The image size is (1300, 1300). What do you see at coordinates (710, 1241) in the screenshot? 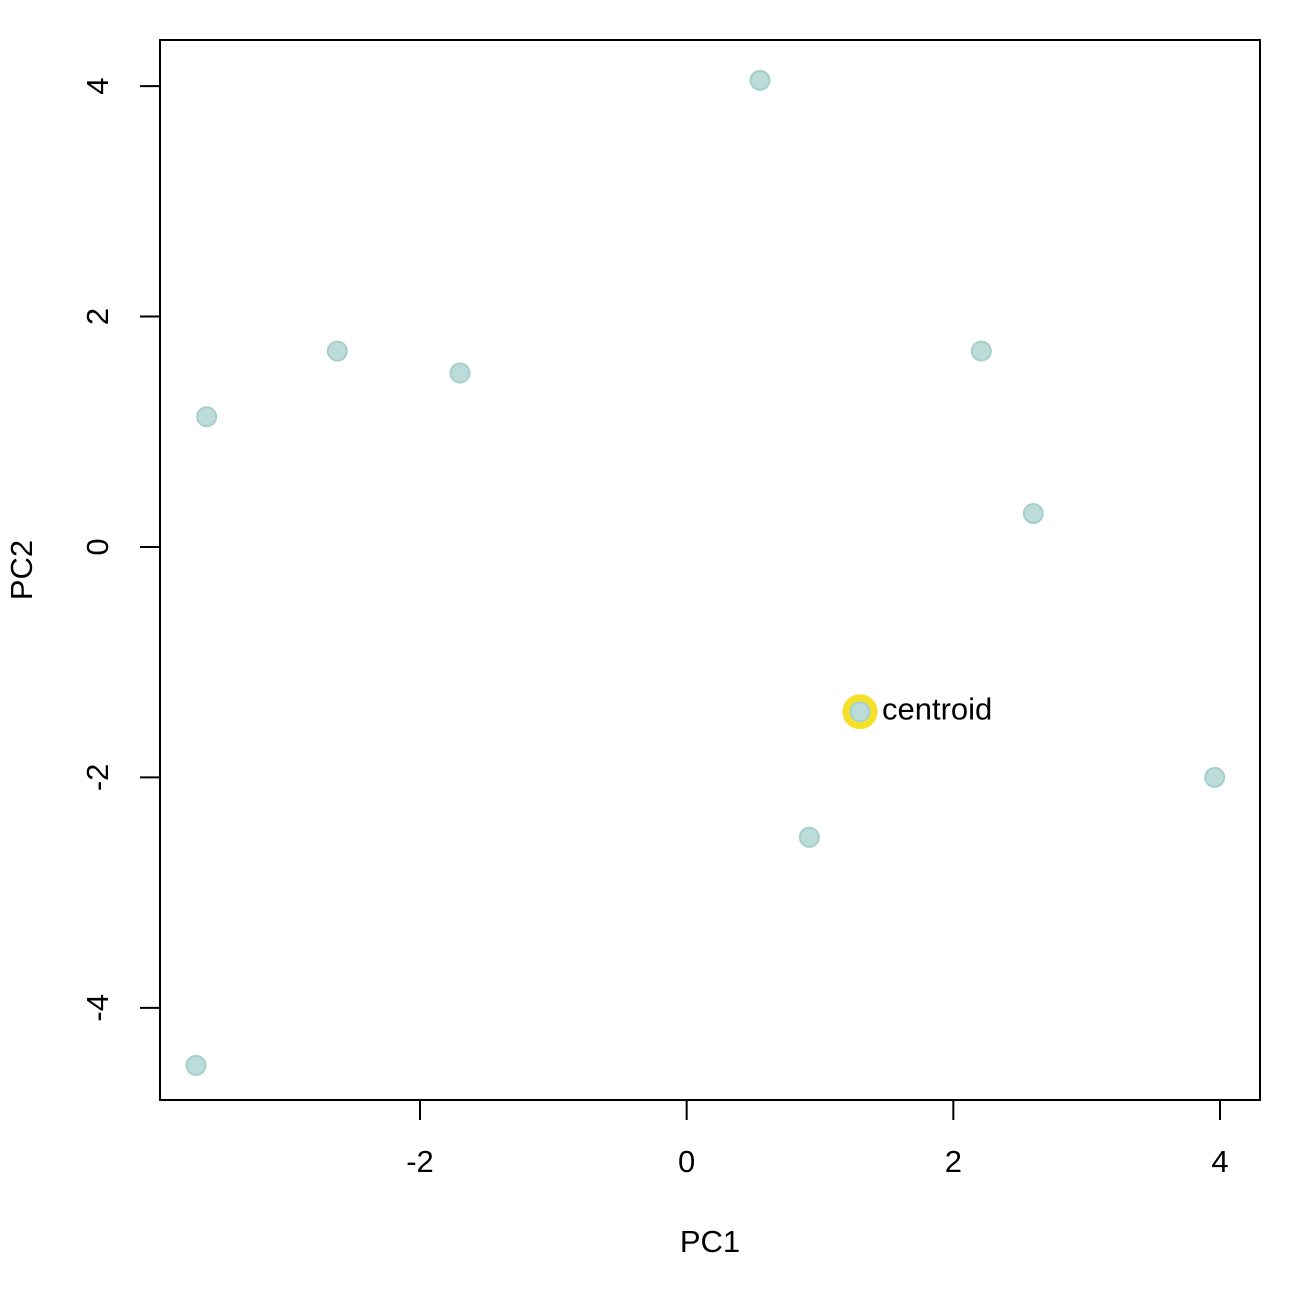
I see `x-axis-title: PC1` at bounding box center [710, 1241].